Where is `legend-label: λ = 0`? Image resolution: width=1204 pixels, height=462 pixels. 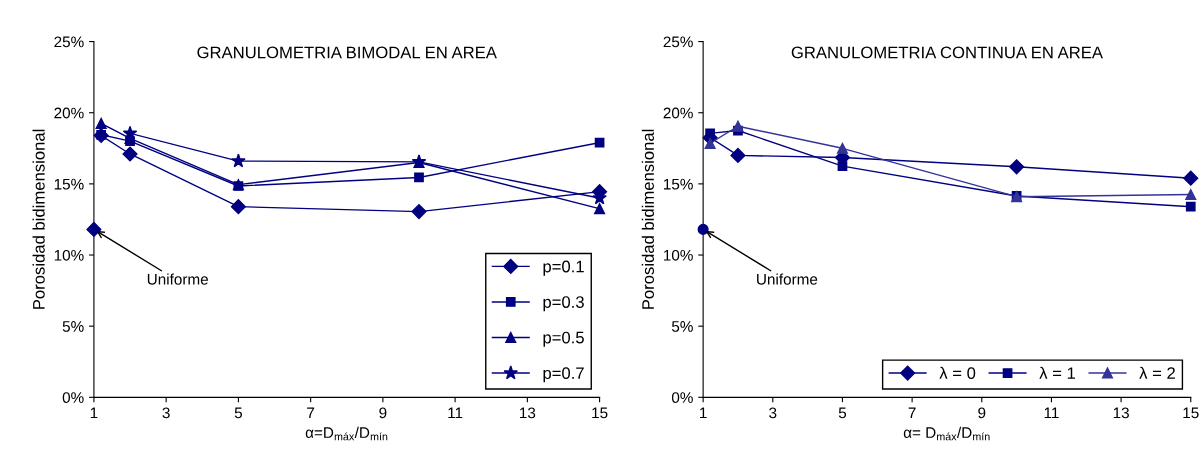 legend-label: λ = 0 is located at coordinates (957, 373).